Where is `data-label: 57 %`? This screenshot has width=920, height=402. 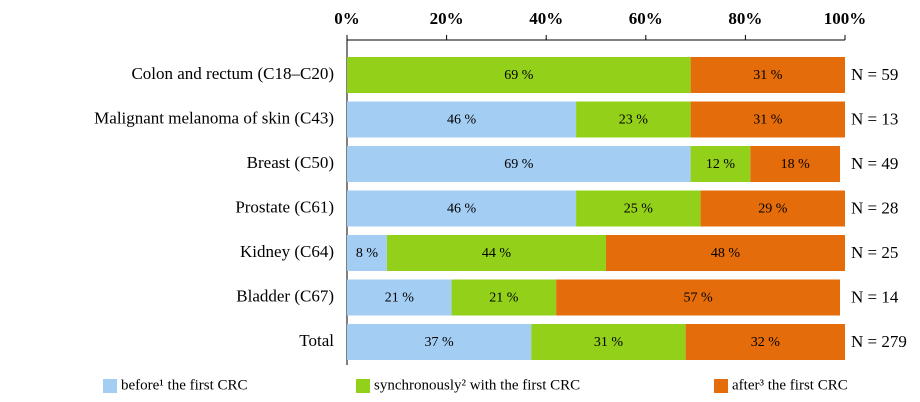 data-label: 57 % is located at coordinates (699, 298).